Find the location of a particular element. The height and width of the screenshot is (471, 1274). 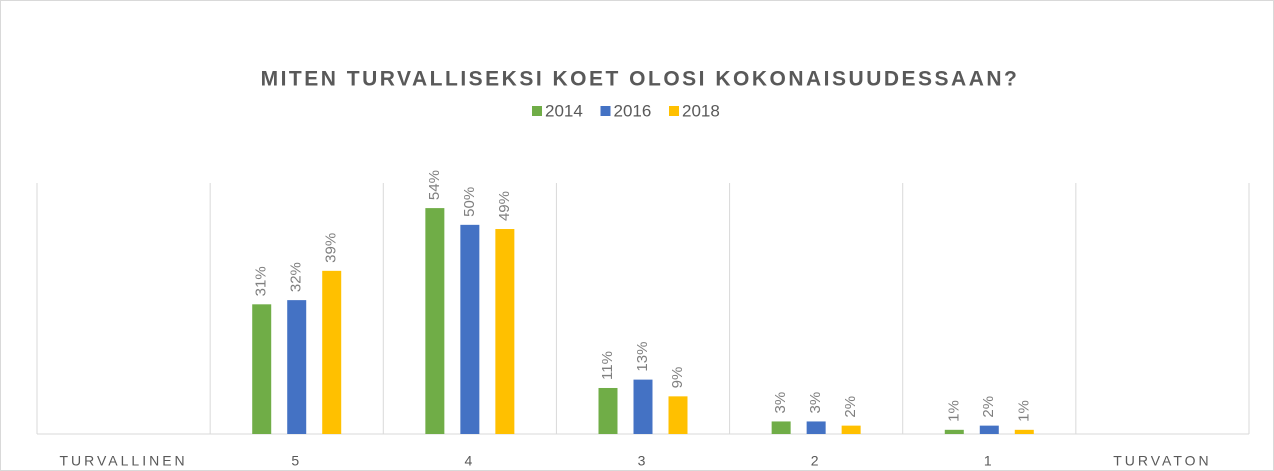

x-tick-label: 5 is located at coordinates (296, 461).